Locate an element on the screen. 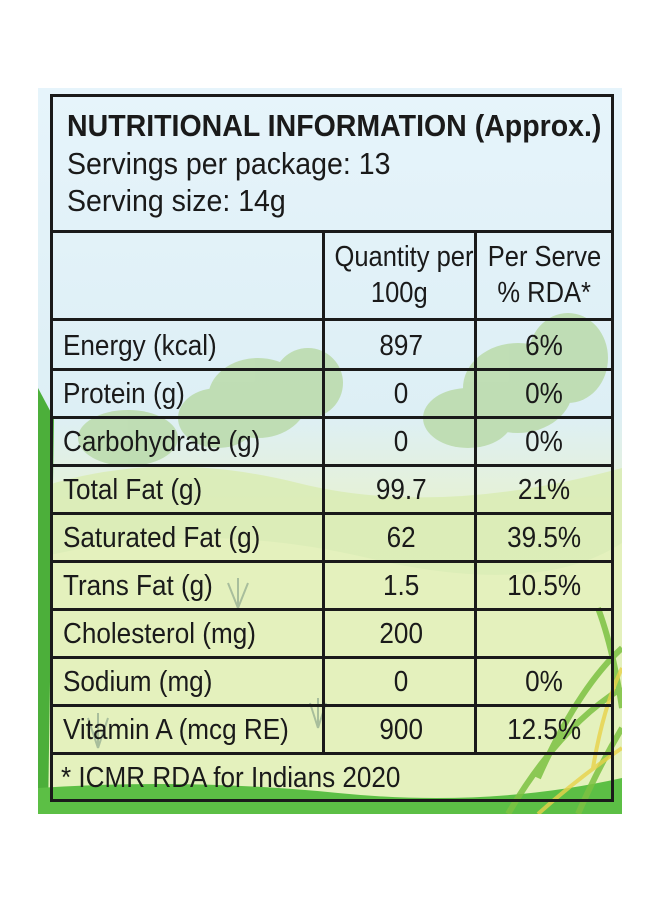  nutrient-name: Total Fat (g) is located at coordinates (133, 490).